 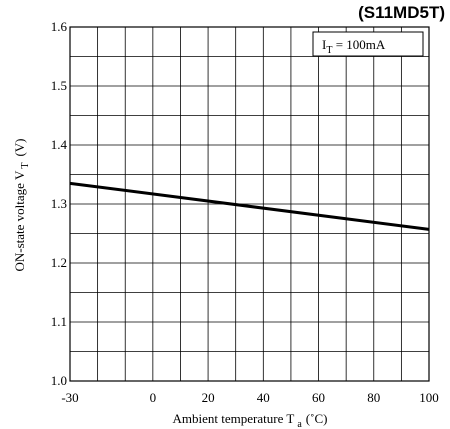 I want to click on y-tick-label: 1.6, so click(x=59, y=26).